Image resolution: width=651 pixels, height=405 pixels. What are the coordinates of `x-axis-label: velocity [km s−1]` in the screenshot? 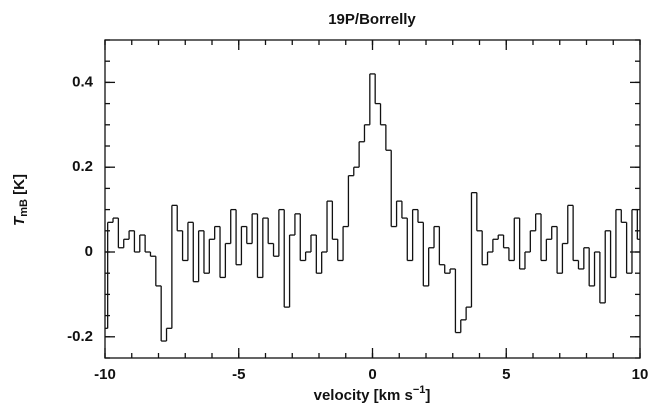 It's located at (372, 394).